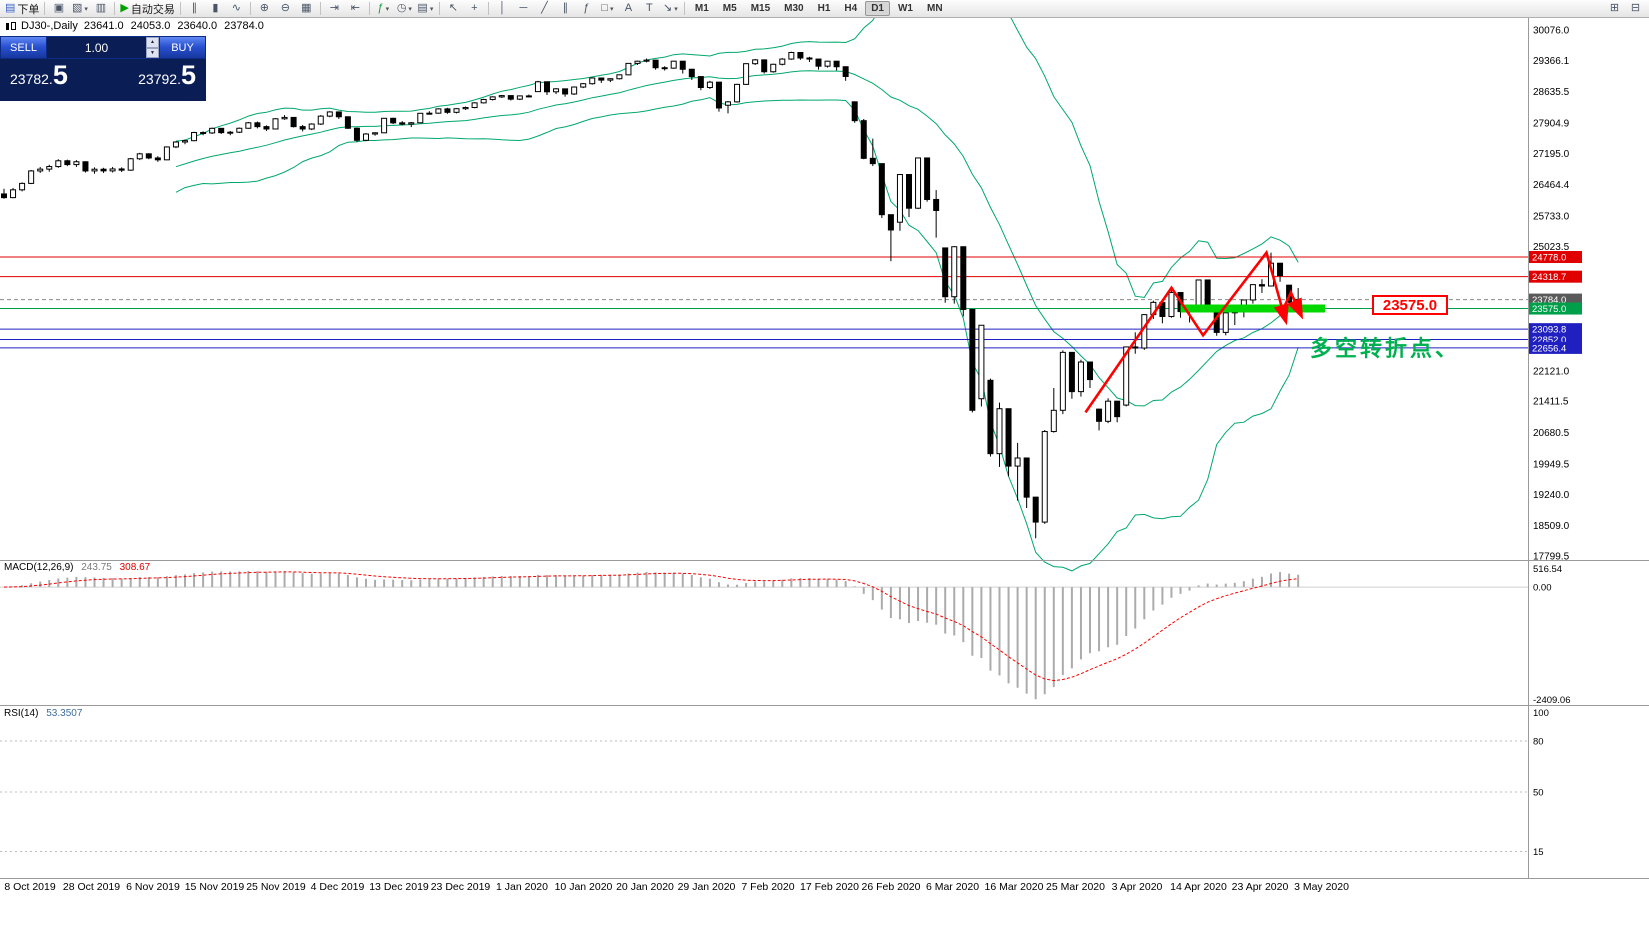 This screenshot has height=947, width=1649. What do you see at coordinates (1551, 371) in the screenshot?
I see `svg-text: 22121.0` at bounding box center [1551, 371].